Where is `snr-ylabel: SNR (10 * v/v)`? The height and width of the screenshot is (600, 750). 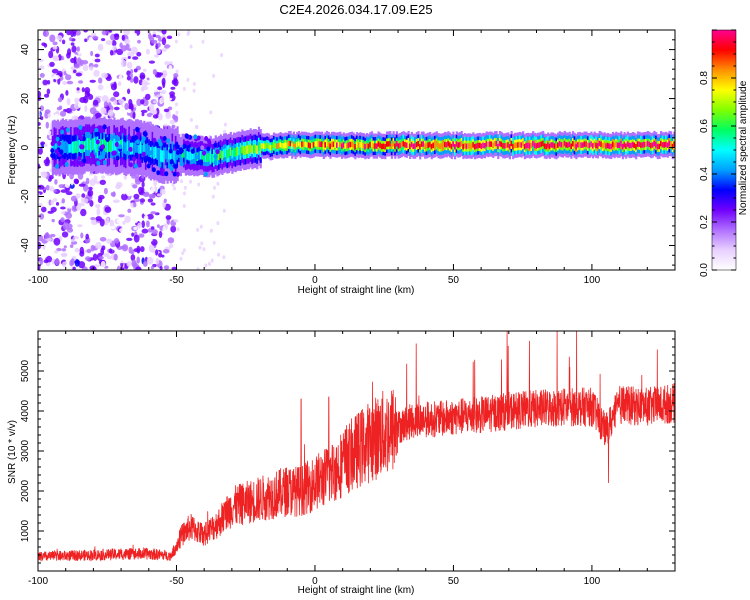 snr-ylabel: SNR (10 * v/v) is located at coordinates (12, 452).